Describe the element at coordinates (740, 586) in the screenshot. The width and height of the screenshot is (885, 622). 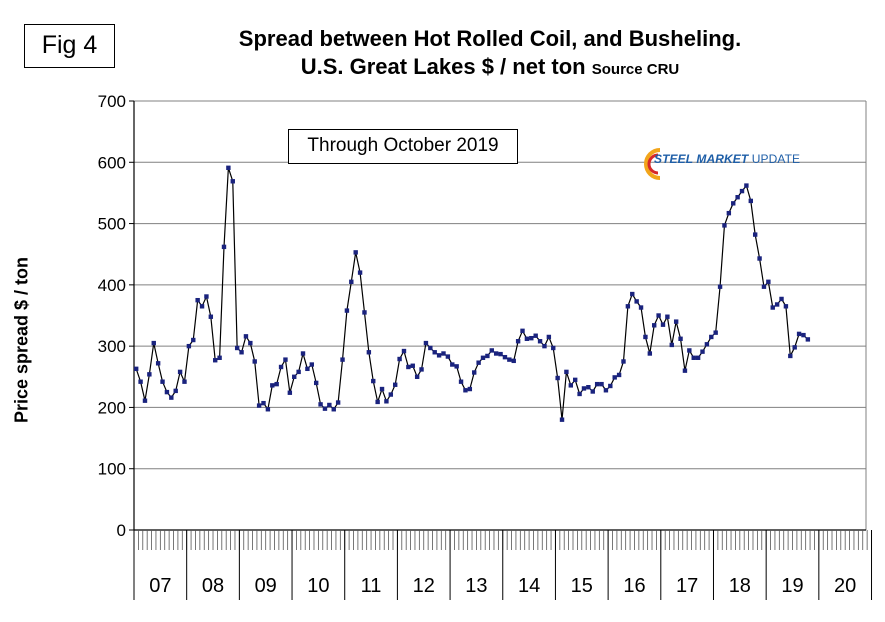
I see `x-tick-label: 18` at that location.